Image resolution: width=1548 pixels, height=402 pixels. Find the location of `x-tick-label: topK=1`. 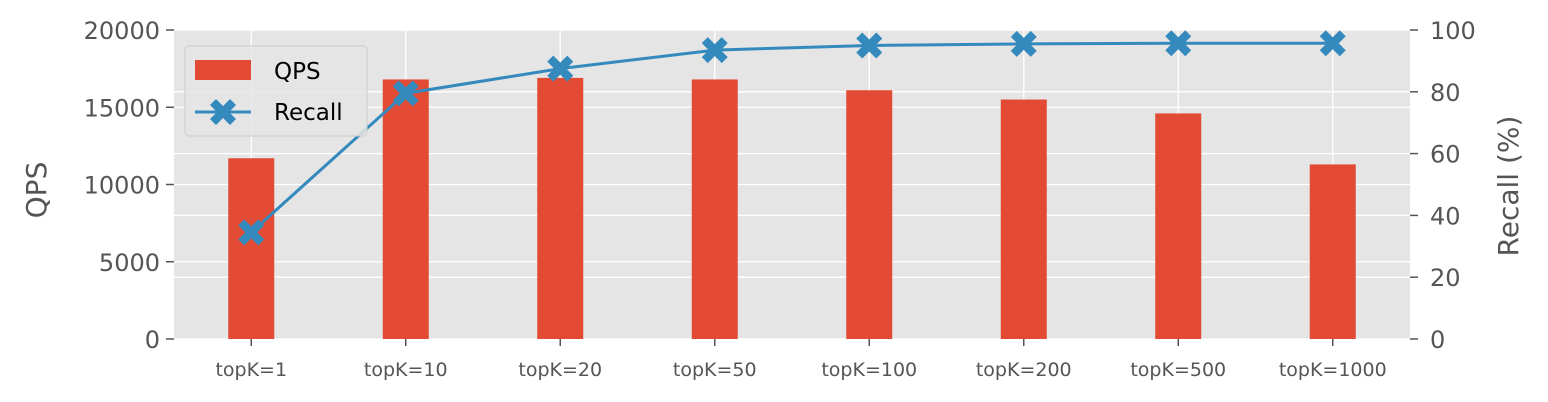

x-tick-label: topK=1 is located at coordinates (251, 370).